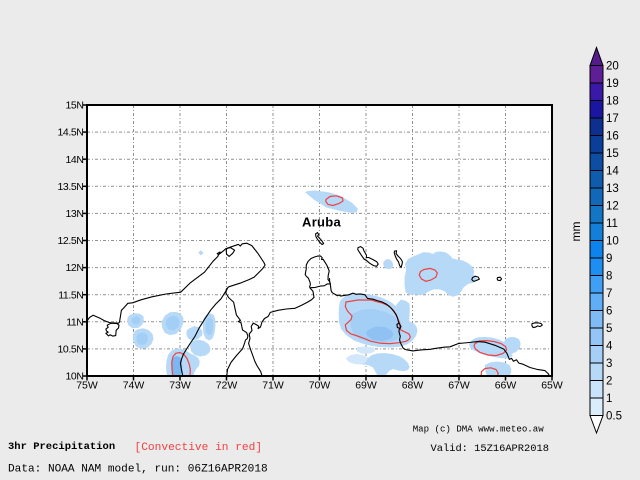  What do you see at coordinates (87, 386) in the screenshot?
I see `svg-text: 75W` at bounding box center [87, 386].